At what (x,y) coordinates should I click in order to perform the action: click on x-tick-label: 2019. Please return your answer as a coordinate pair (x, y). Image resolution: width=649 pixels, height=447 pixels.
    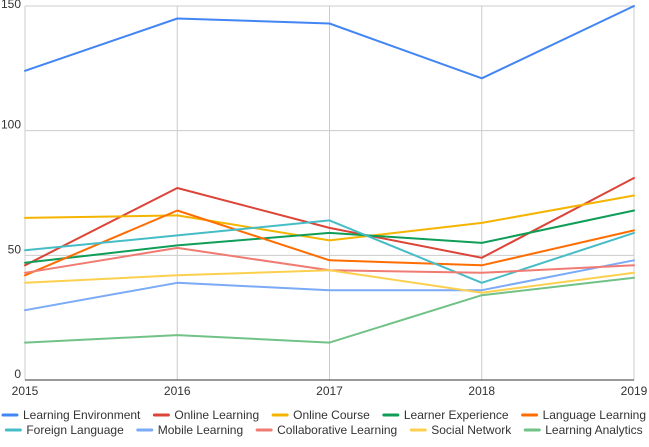
    Looking at the image, I should click on (634, 391).